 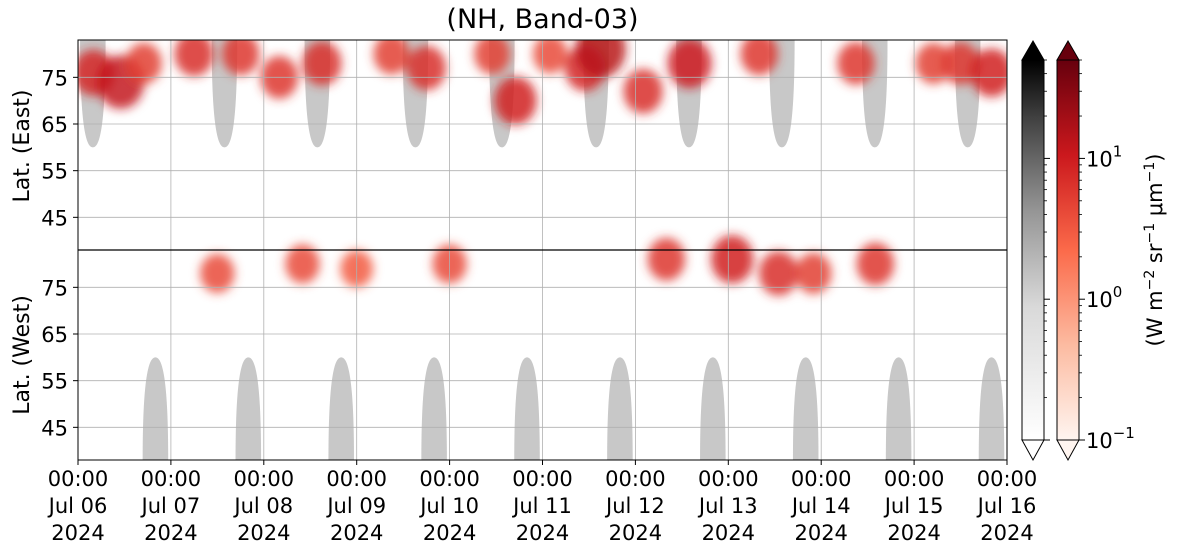 I want to click on colorbar-ticks: 10⁻¹ 10⁰ 10¹, so click(x=1089, y=256).